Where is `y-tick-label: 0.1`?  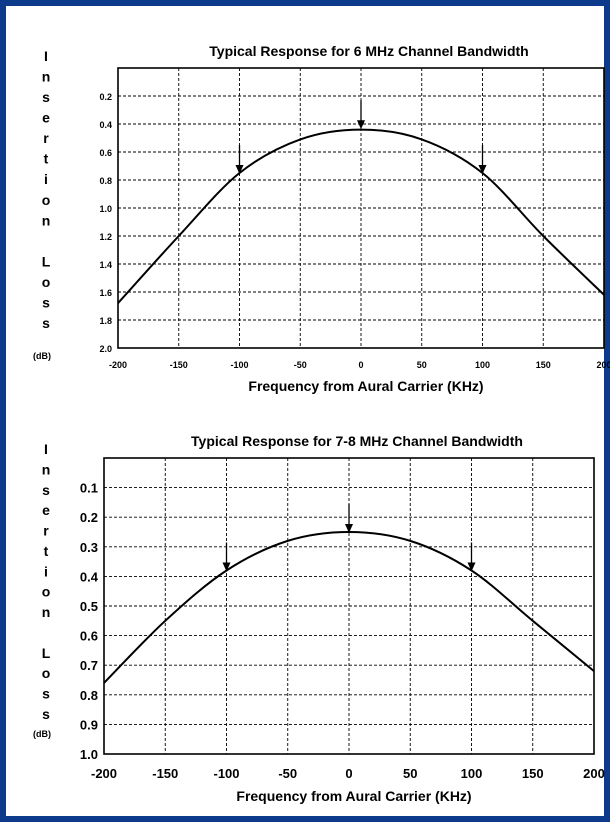 y-tick-label: 0.1 is located at coordinates (89, 488).